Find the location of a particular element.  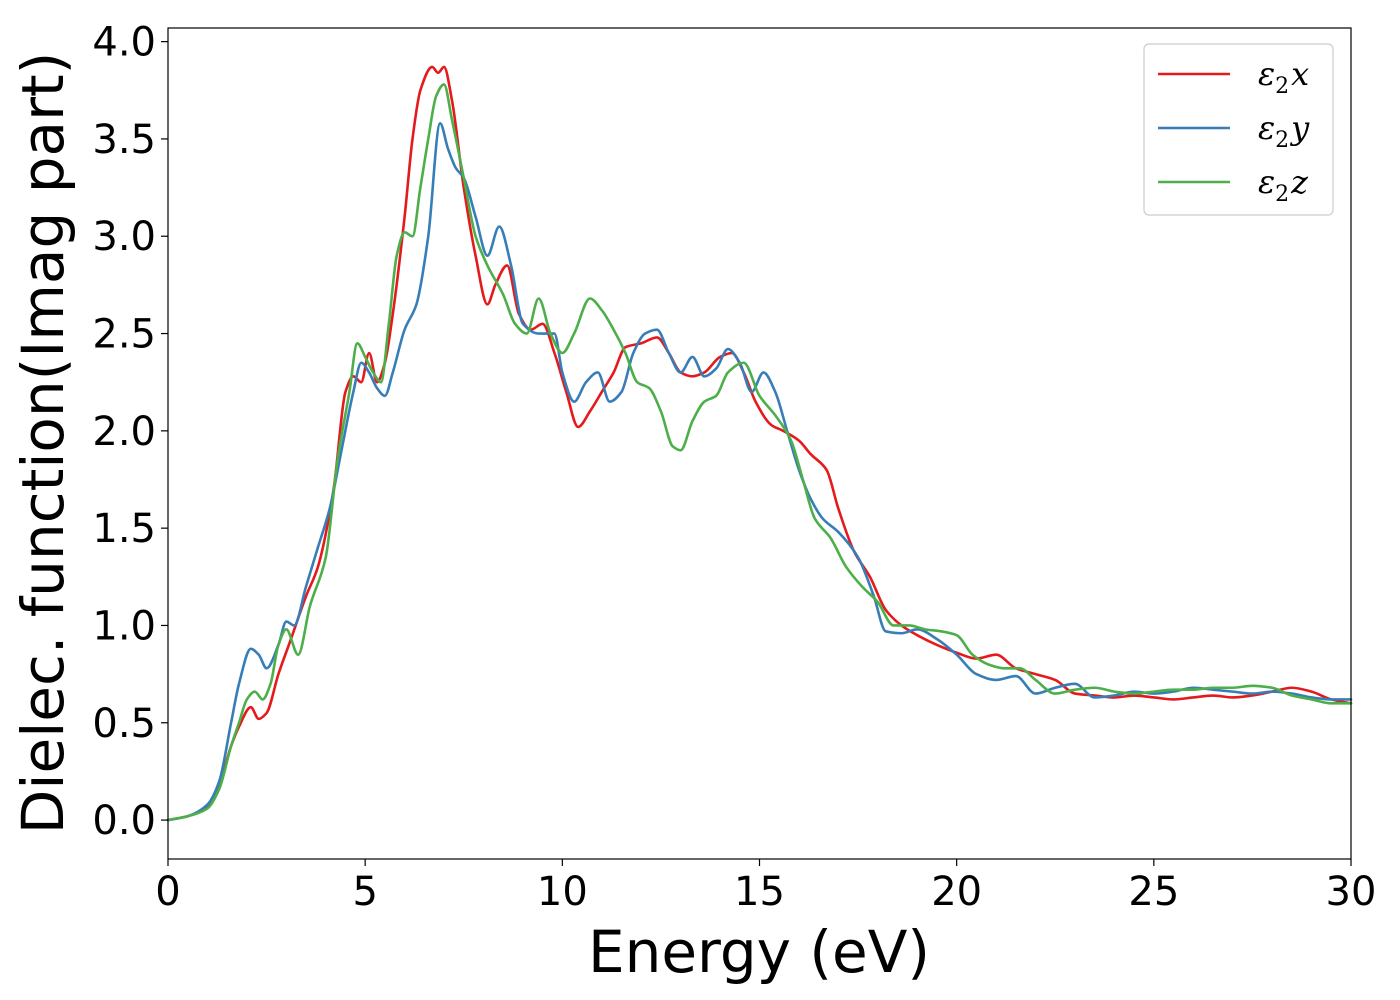

legend-item-y: ε2y is located at coordinates (1234, 131).